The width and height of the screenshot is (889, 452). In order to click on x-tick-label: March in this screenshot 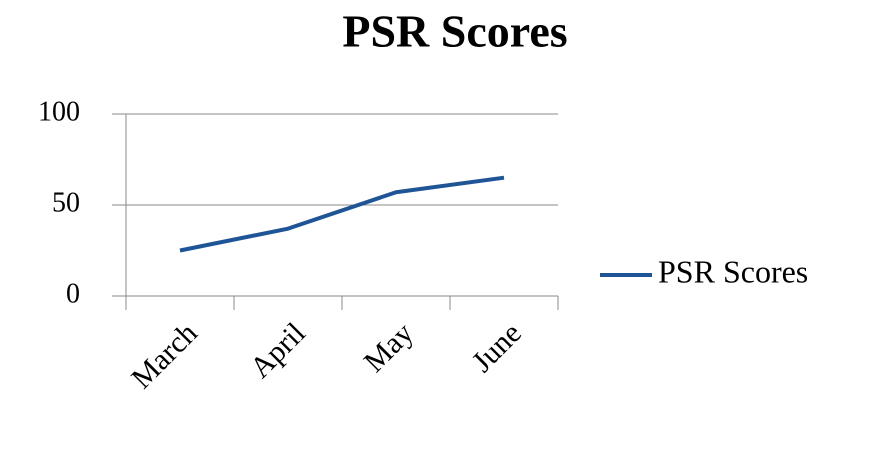, I will do `click(164, 355)`.